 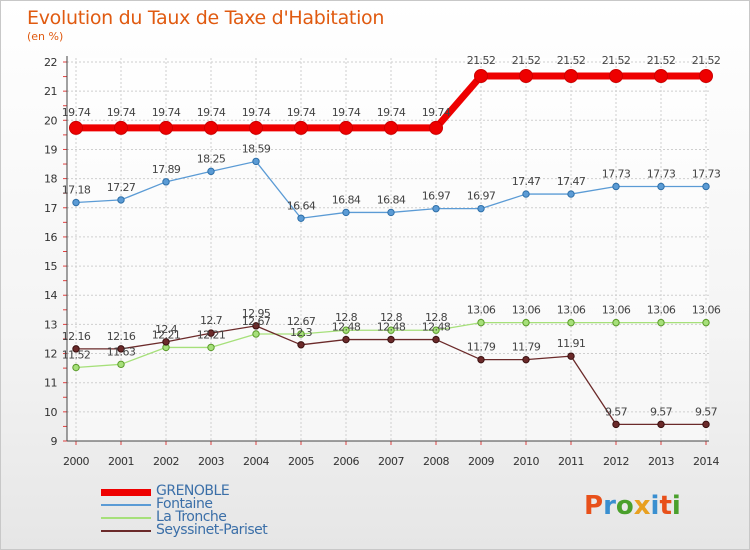 What do you see at coordinates (632, 506) in the screenshot?
I see `proxiti-logo: Proxiti` at bounding box center [632, 506].